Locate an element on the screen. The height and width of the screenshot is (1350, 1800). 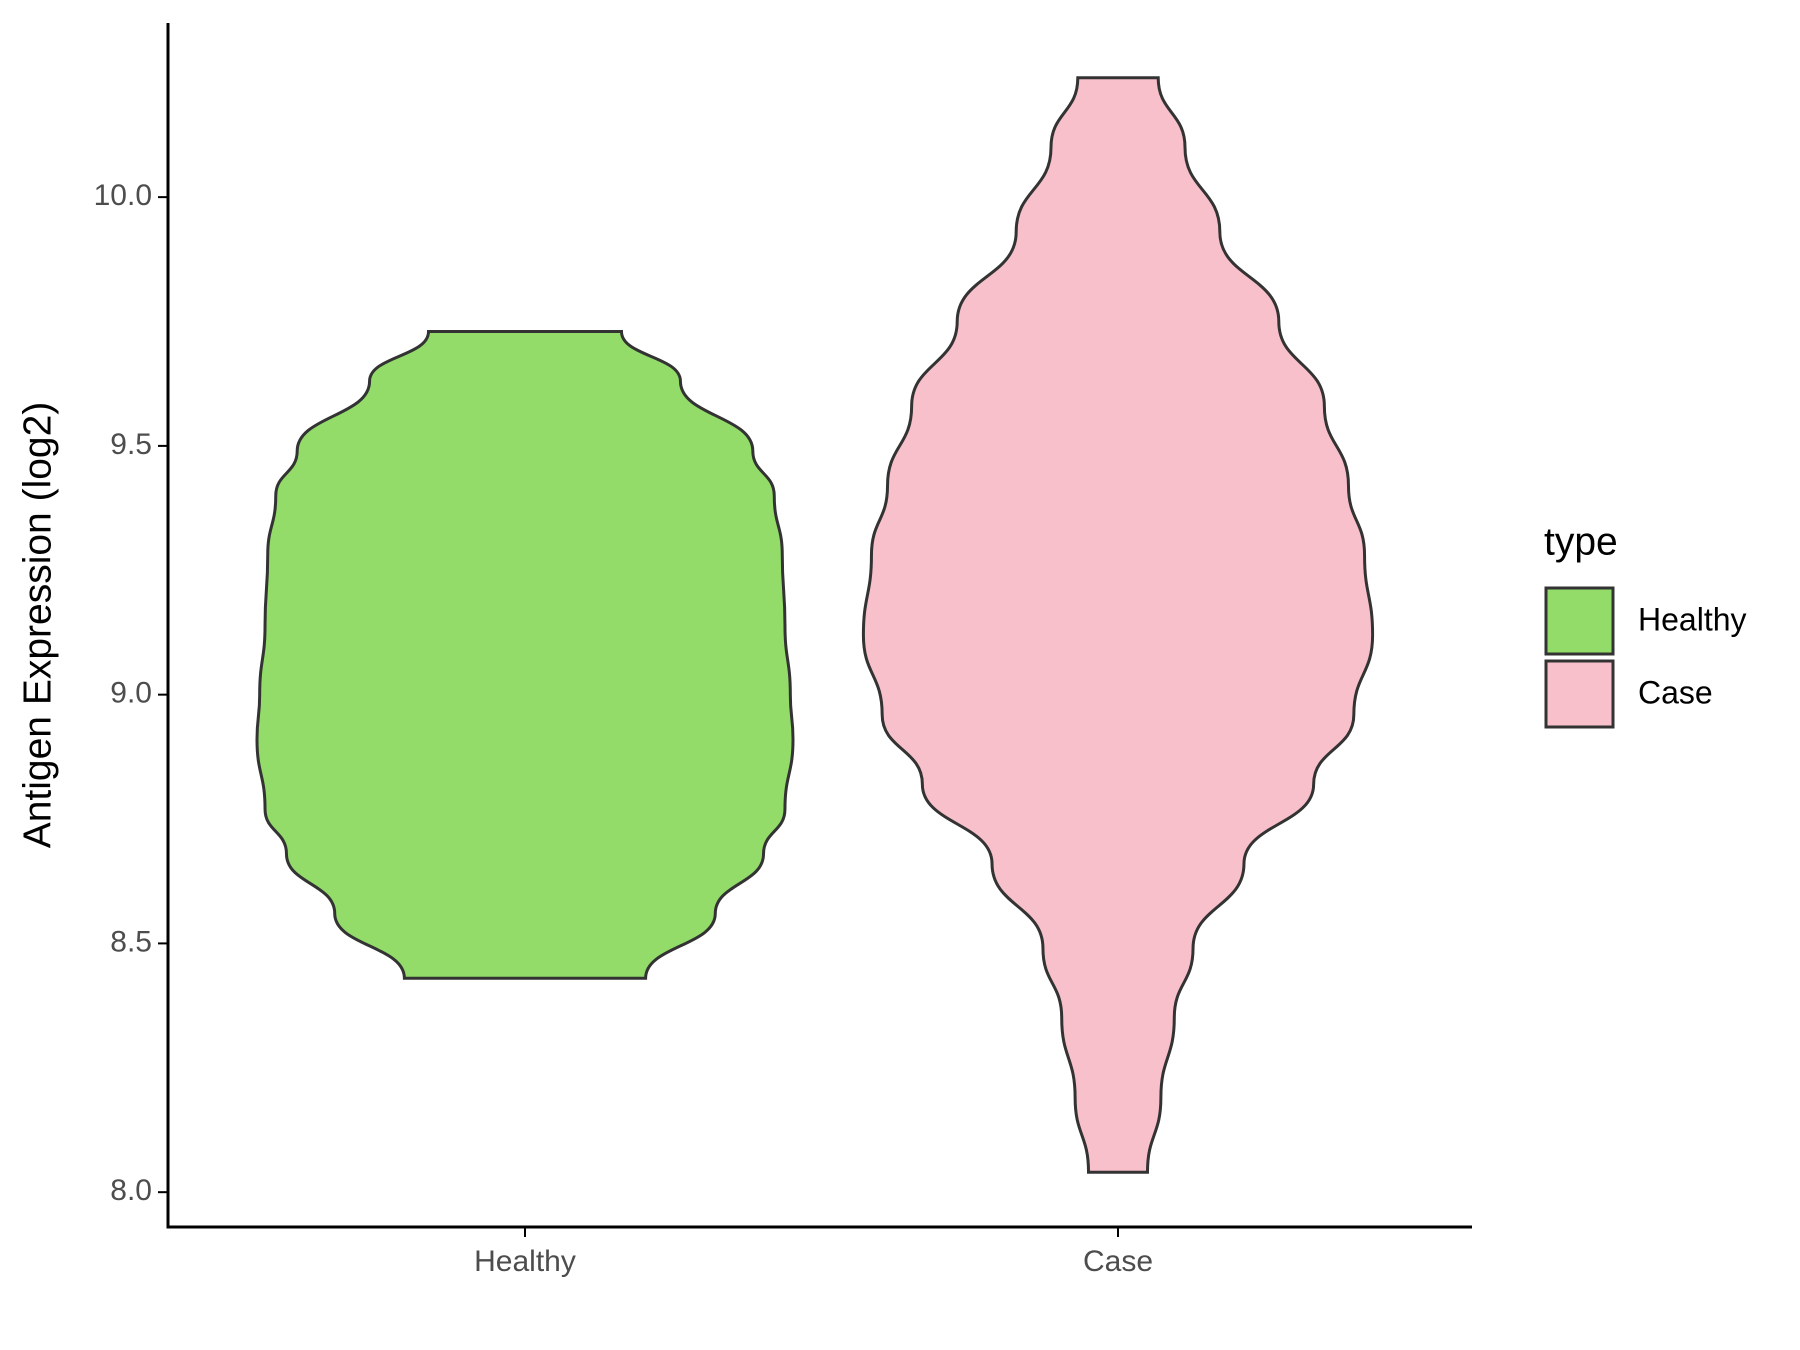
x-tick-label: Healthy is located at coordinates (525, 1261).